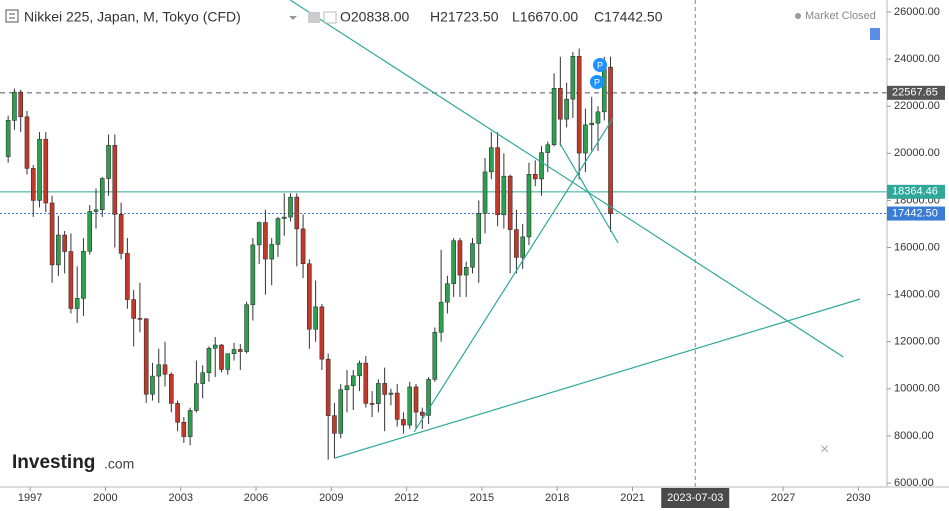  Describe the element at coordinates (875, 34) in the screenshot. I see `scroll-button` at that location.